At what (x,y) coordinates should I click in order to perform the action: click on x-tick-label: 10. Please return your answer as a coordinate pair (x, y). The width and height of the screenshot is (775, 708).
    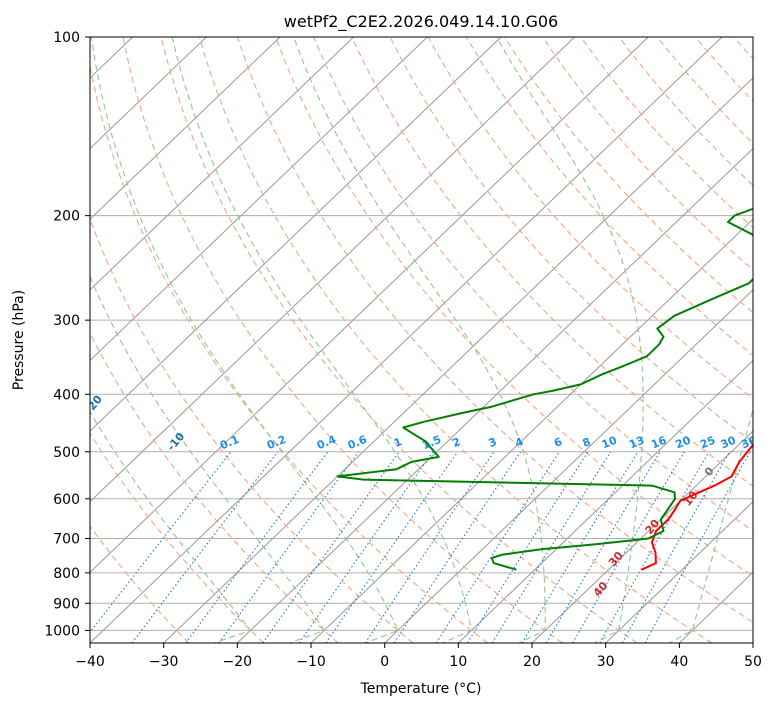
    Looking at the image, I should click on (458, 662).